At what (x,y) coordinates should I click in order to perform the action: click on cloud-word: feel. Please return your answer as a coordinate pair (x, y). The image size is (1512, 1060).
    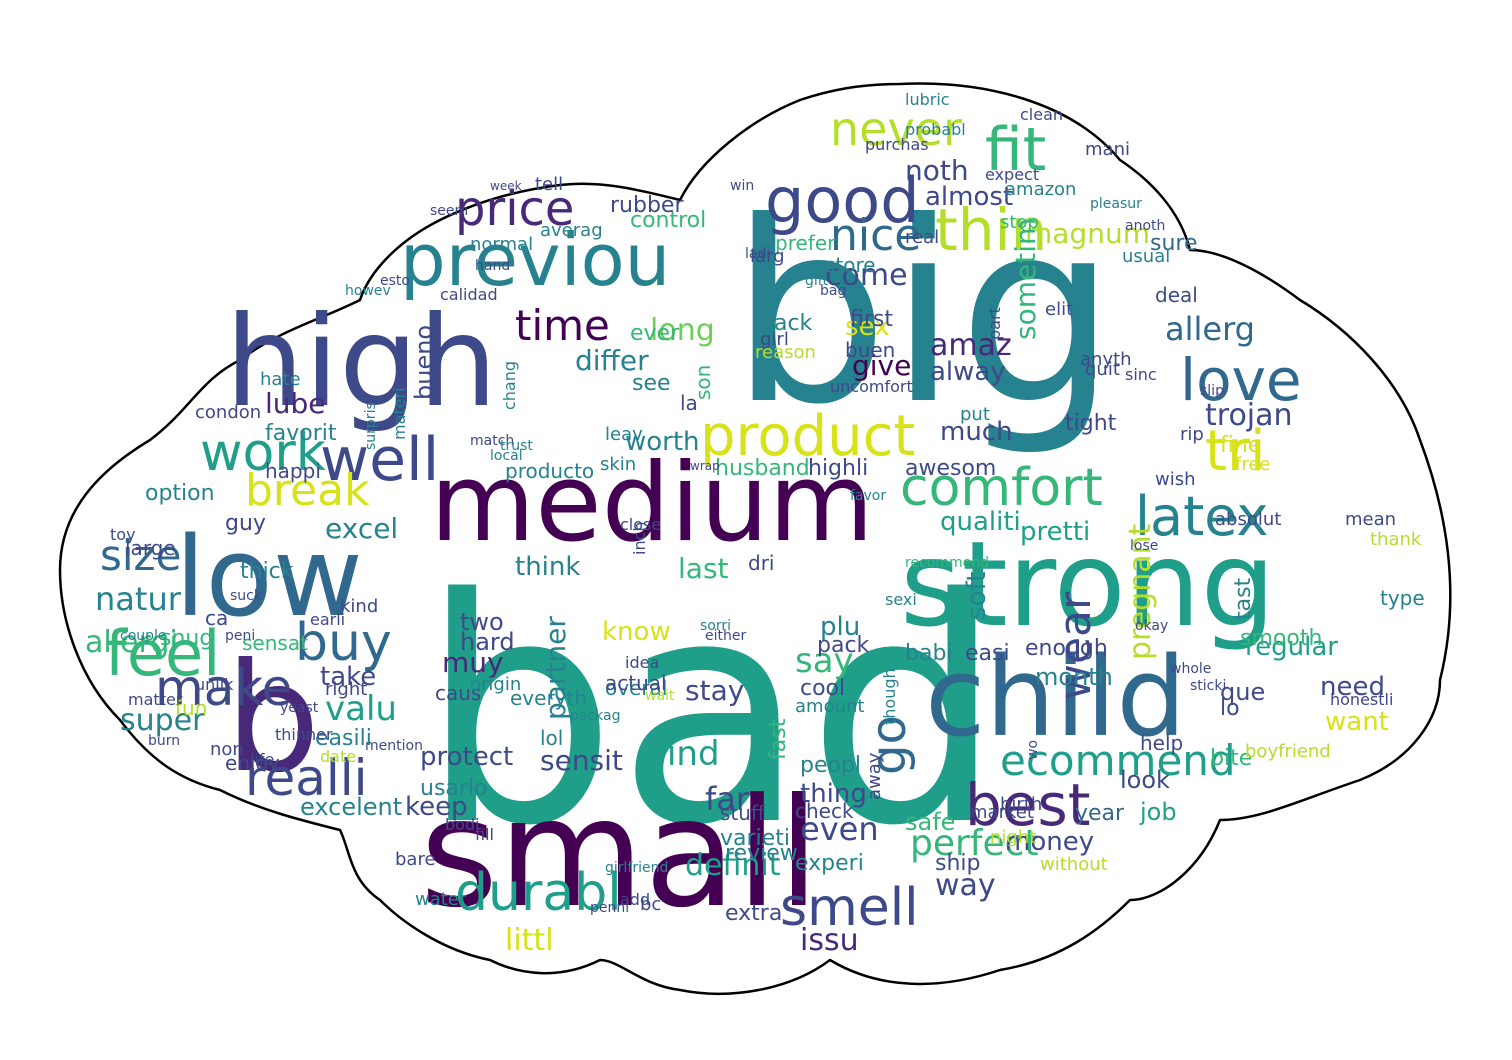
    Looking at the image, I should click on (162, 653).